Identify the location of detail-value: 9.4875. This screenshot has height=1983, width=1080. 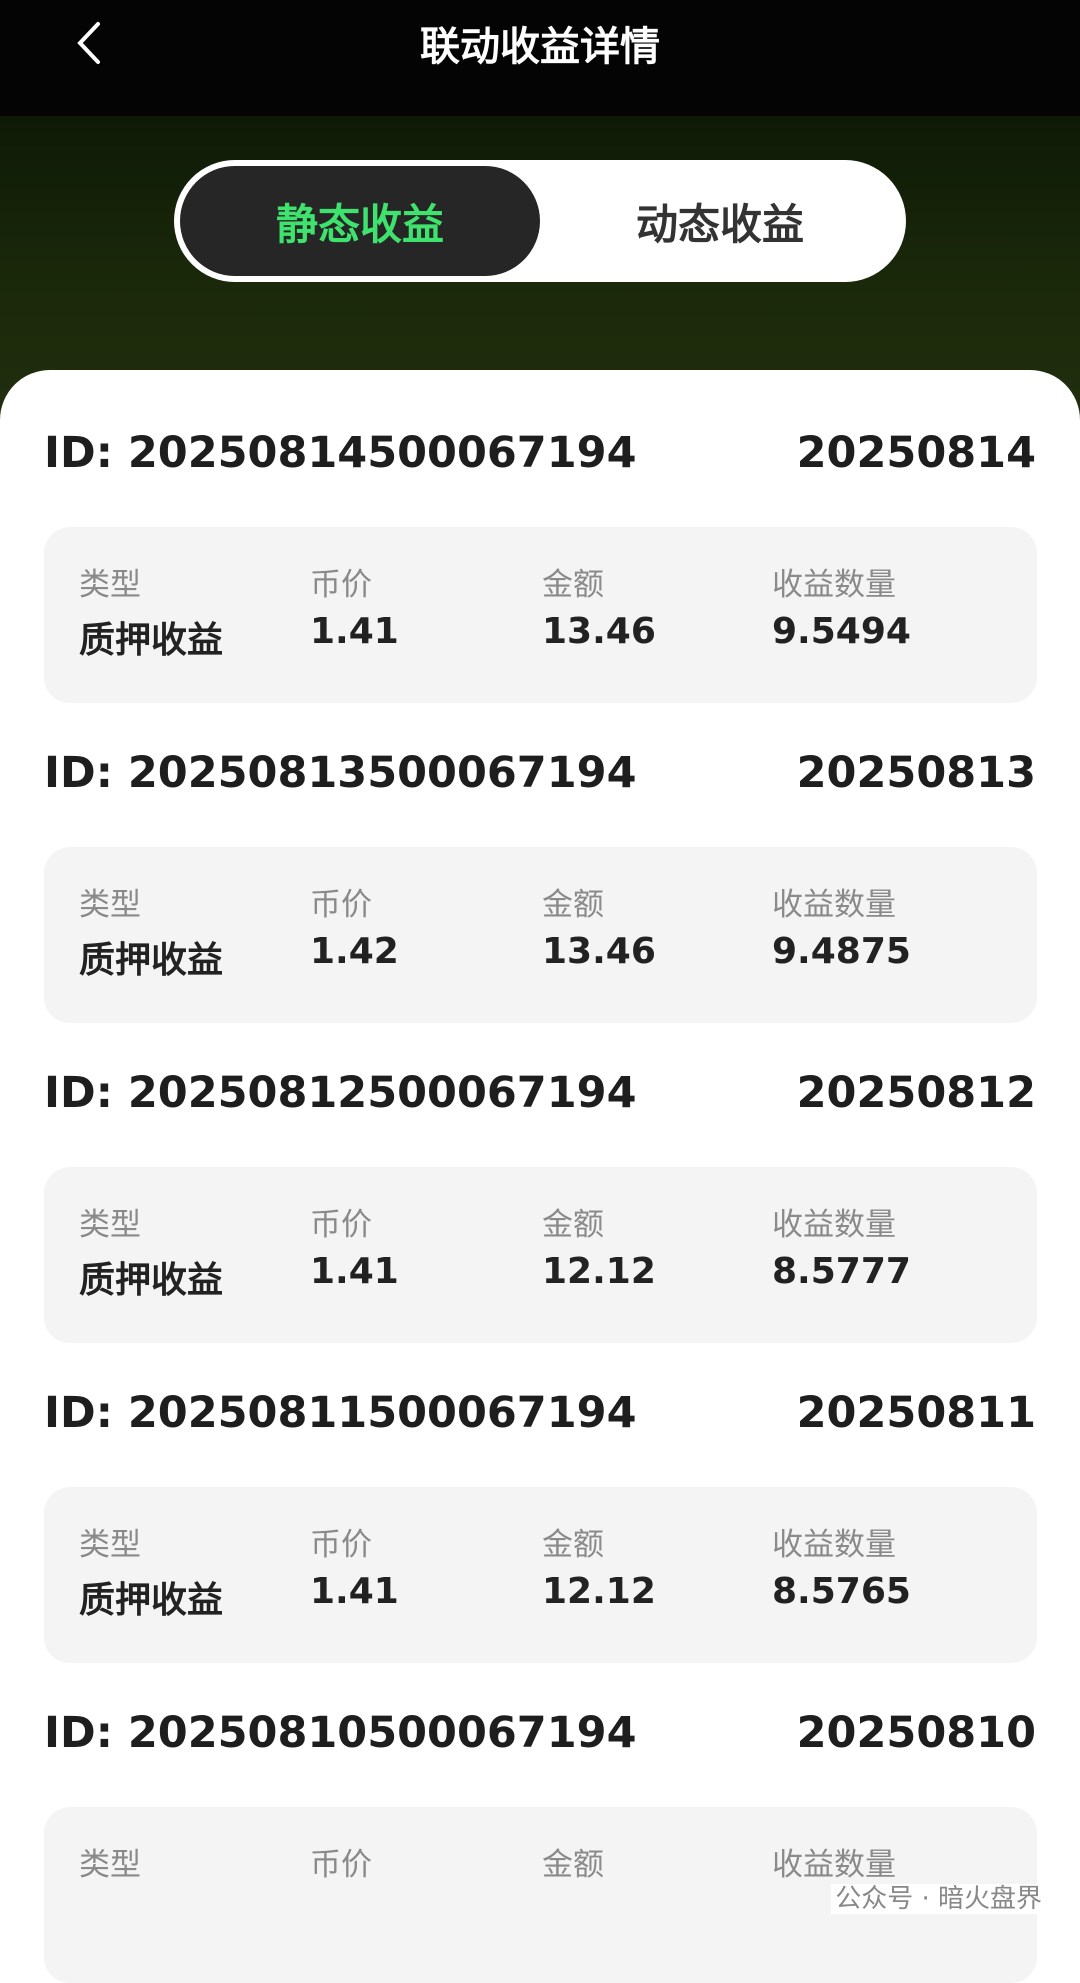
(841, 951).